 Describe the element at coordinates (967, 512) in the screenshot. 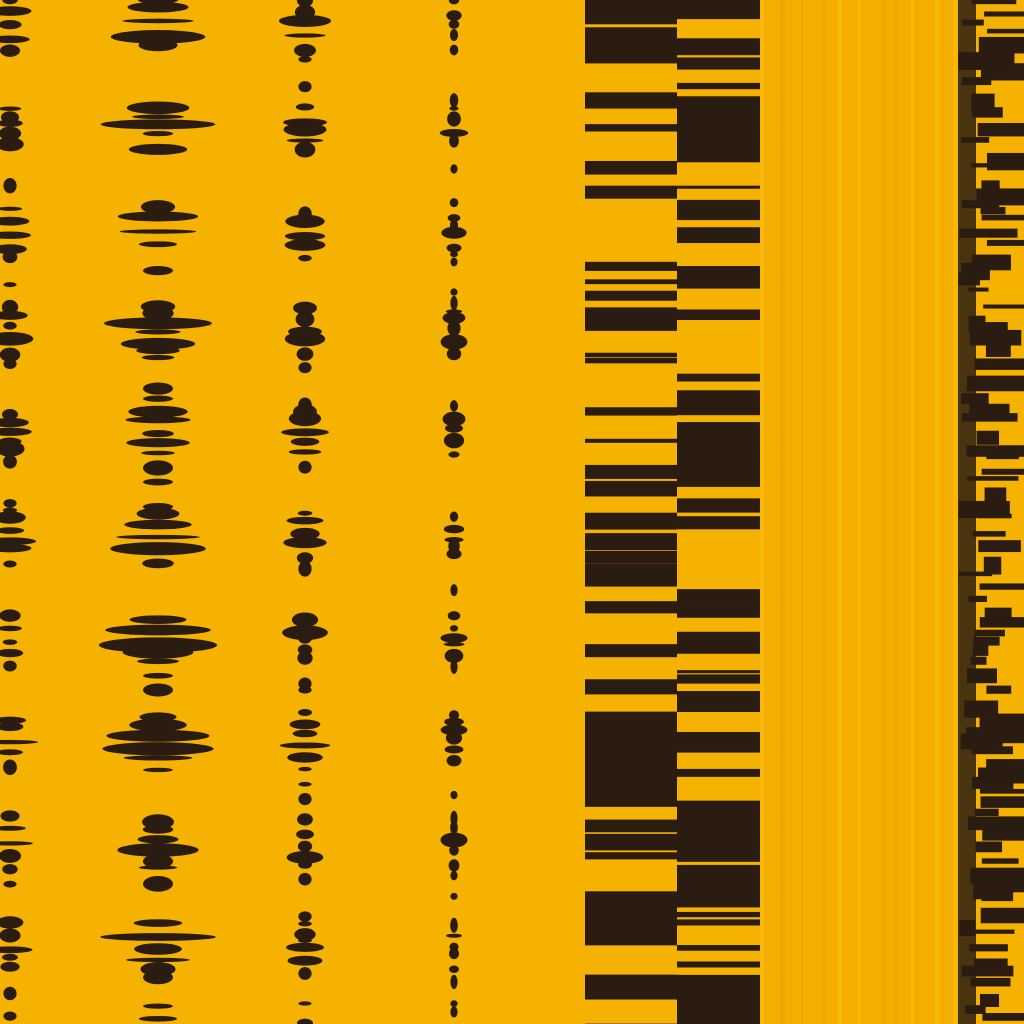

I see `edge-column` at that location.